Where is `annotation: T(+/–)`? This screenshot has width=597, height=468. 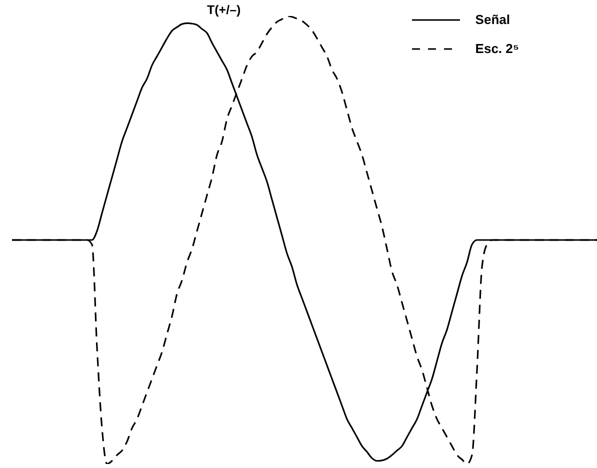 annotation: T(+/–) is located at coordinates (224, 10).